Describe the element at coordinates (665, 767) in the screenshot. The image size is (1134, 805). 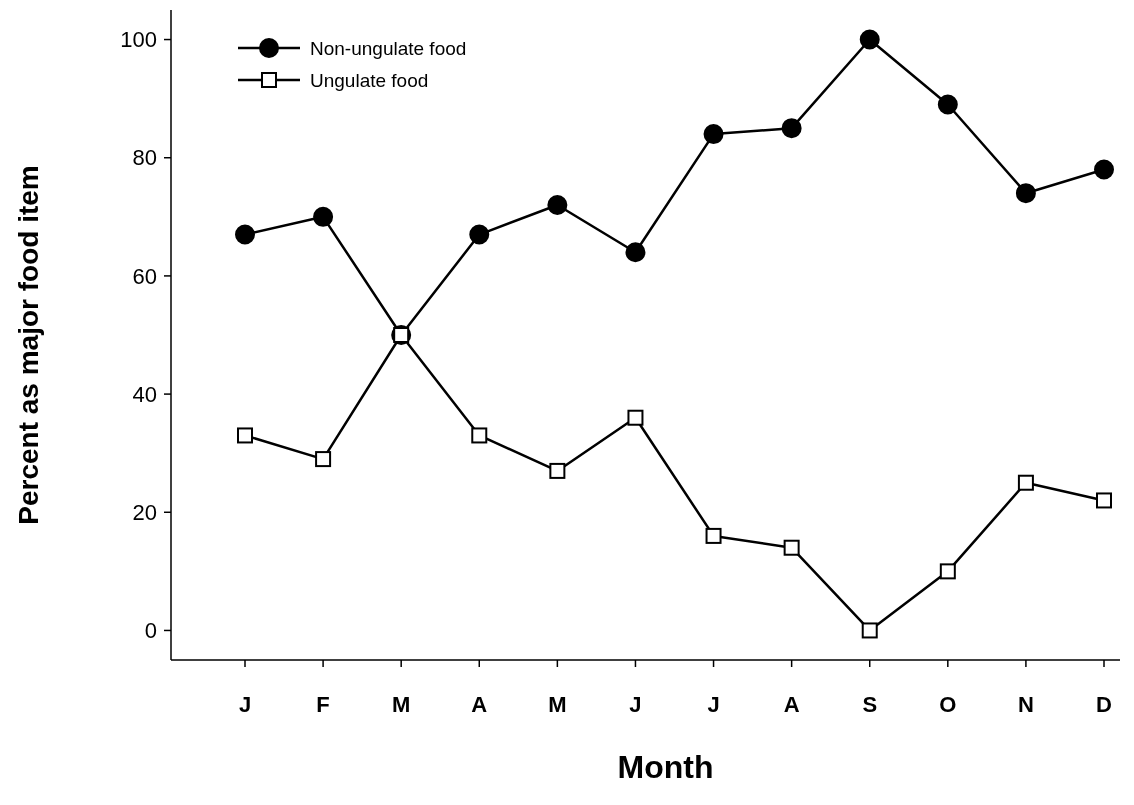
I see `x-axis-title: Month` at that location.